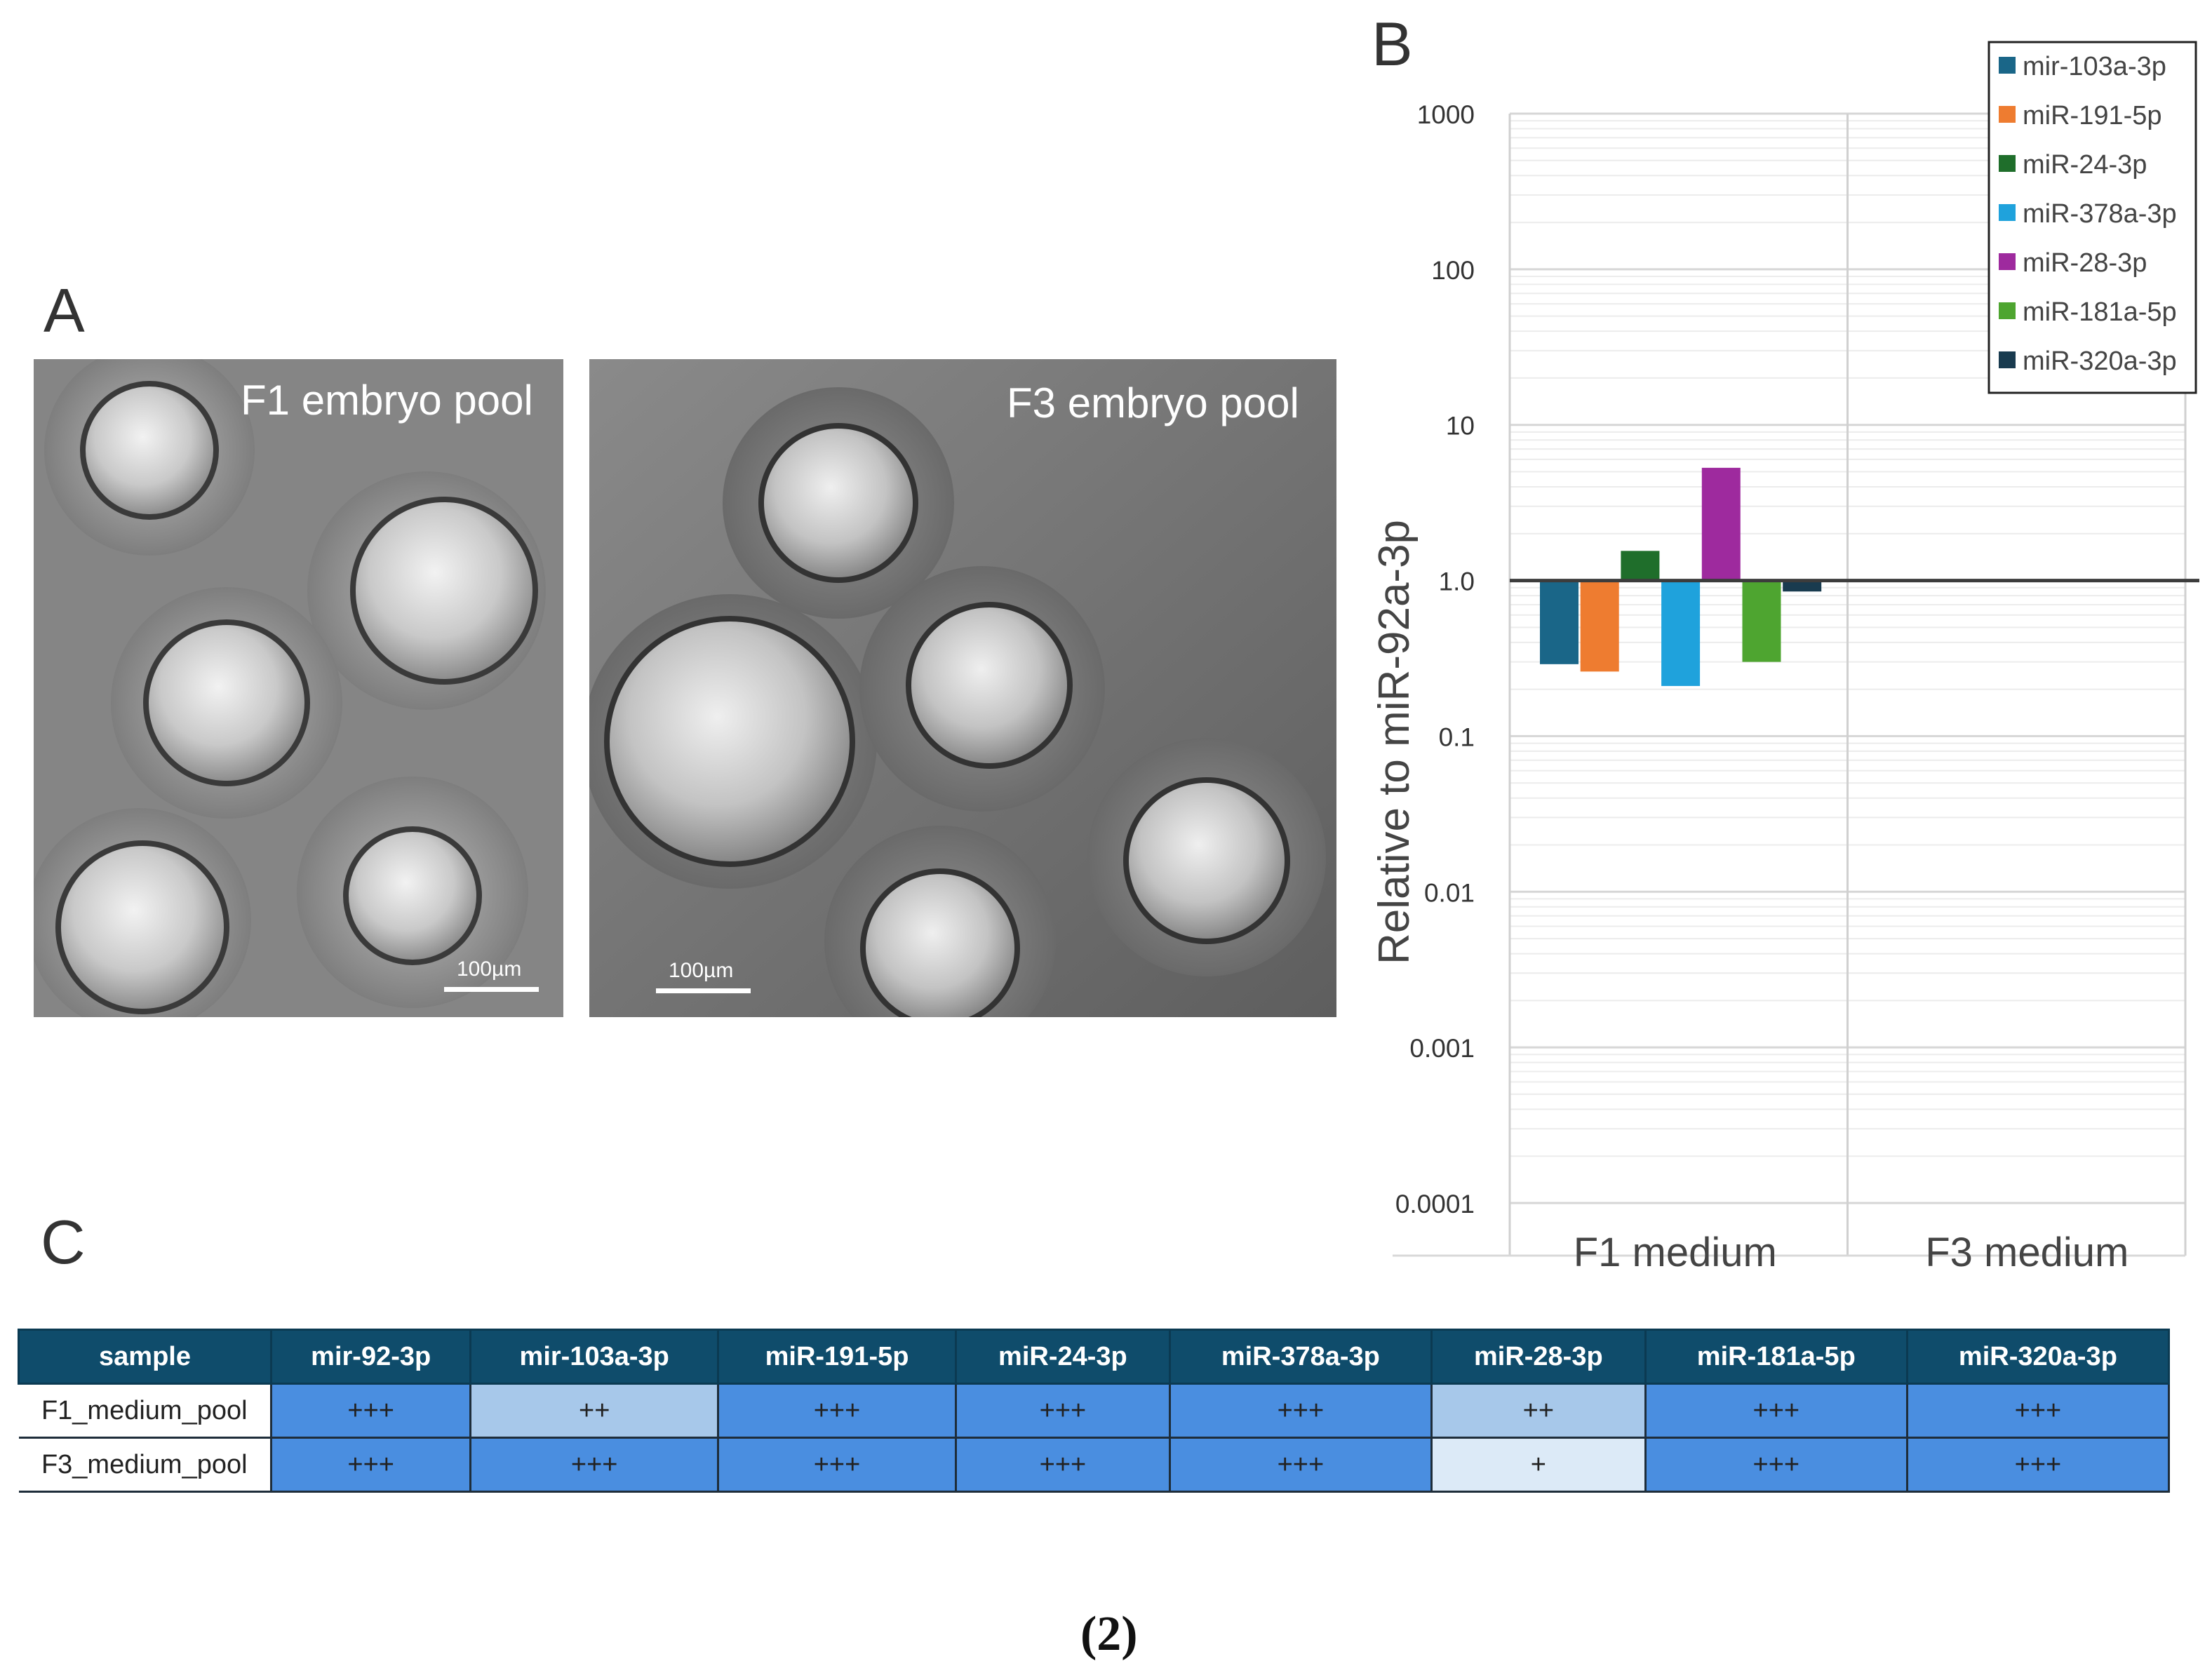  Describe the element at coordinates (1063, 1357) in the screenshot. I see `table-header: miR-24-3p` at that location.